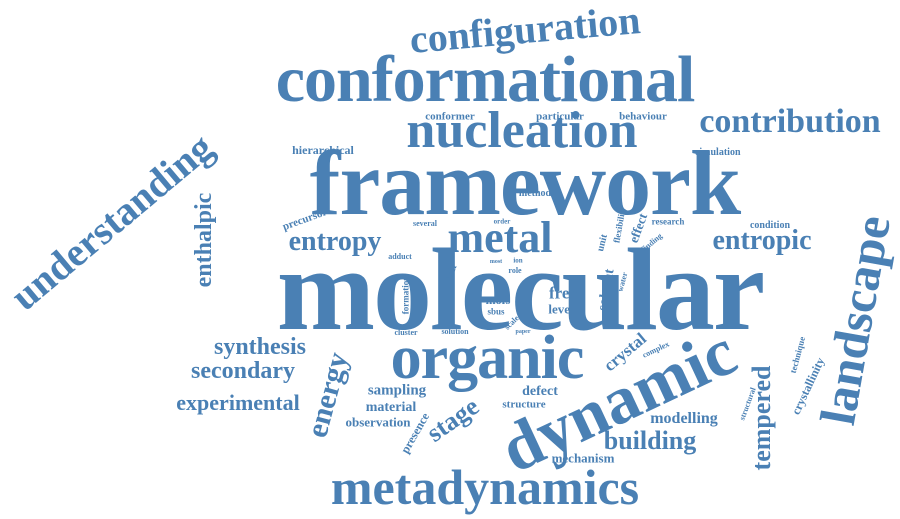 This screenshot has height=519, width=900. What do you see at coordinates (455, 331) in the screenshot?
I see `word-solution: solution` at bounding box center [455, 331].